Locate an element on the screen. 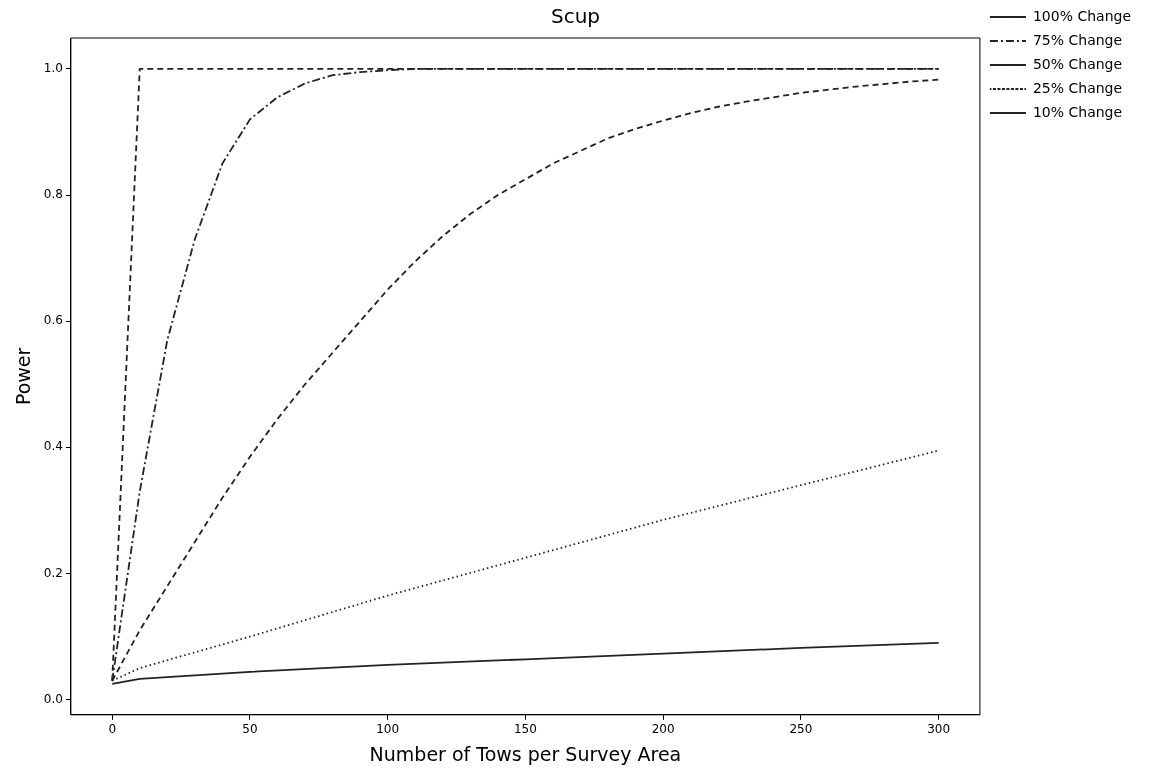 Image resolution: width=1151 pixels, height=776 pixels. legend-label: 50% Change is located at coordinates (1077, 63).